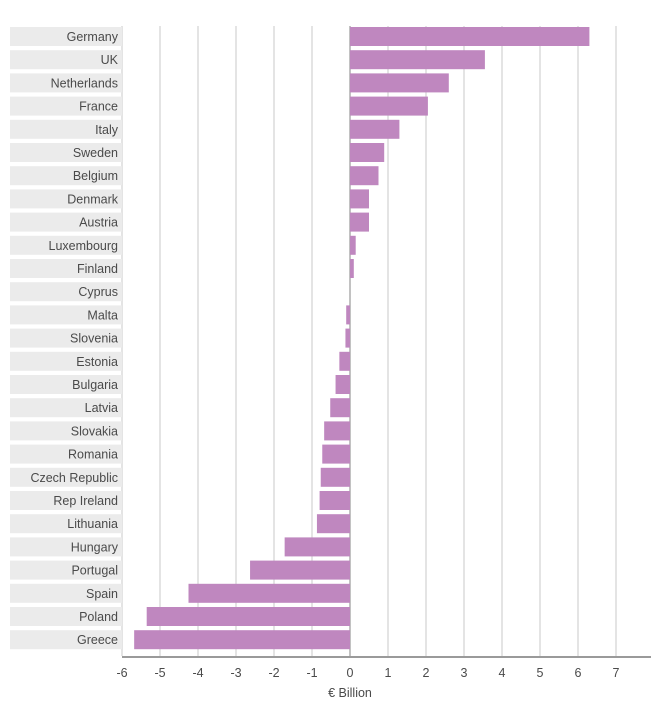 Image resolution: width=651 pixels, height=705 pixels. What do you see at coordinates (97, 269) in the screenshot?
I see `category-label: Finland` at bounding box center [97, 269].